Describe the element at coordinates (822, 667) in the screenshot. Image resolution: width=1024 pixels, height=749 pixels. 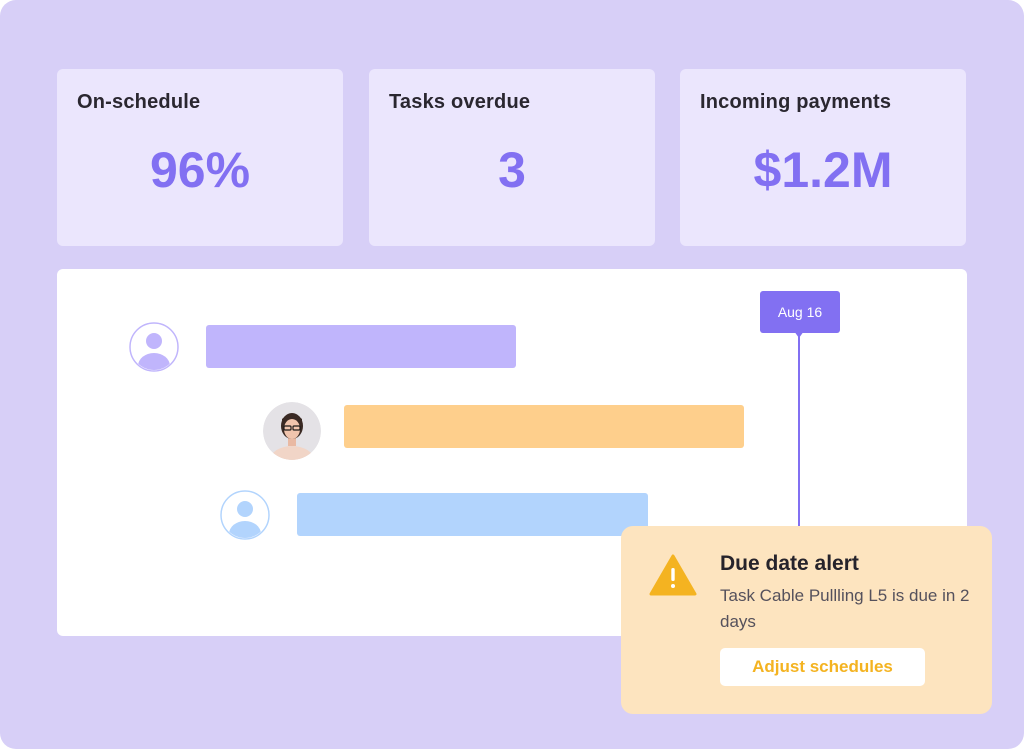
I see `adjust-schedules-button: Adjust schedules` at that location.